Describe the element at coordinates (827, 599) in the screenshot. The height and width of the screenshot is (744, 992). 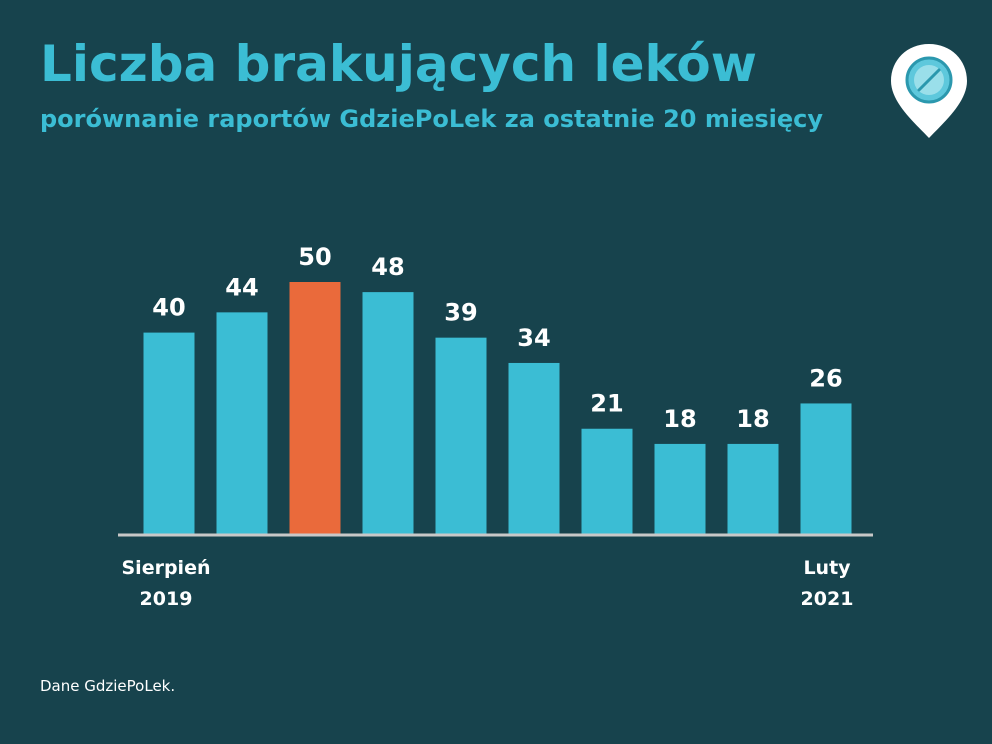
I see `x-tick-label-last: 2021` at that location.